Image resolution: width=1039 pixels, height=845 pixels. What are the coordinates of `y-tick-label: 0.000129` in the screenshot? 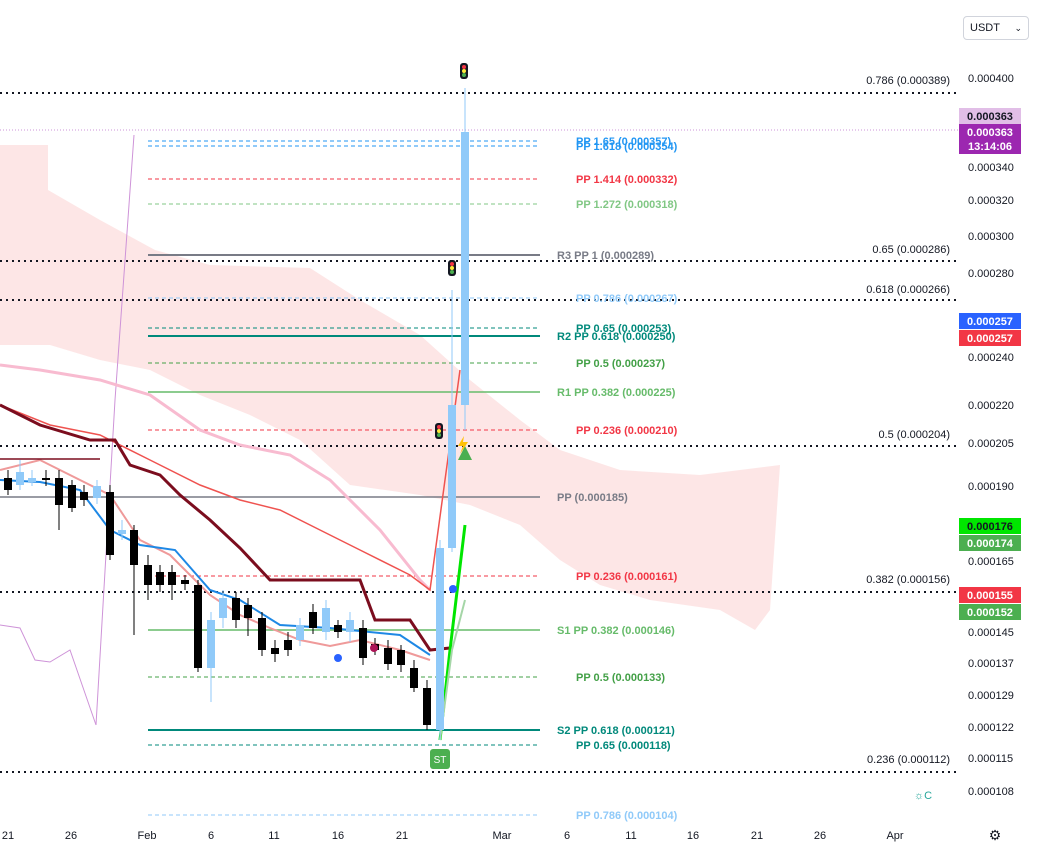 It's located at (991, 696).